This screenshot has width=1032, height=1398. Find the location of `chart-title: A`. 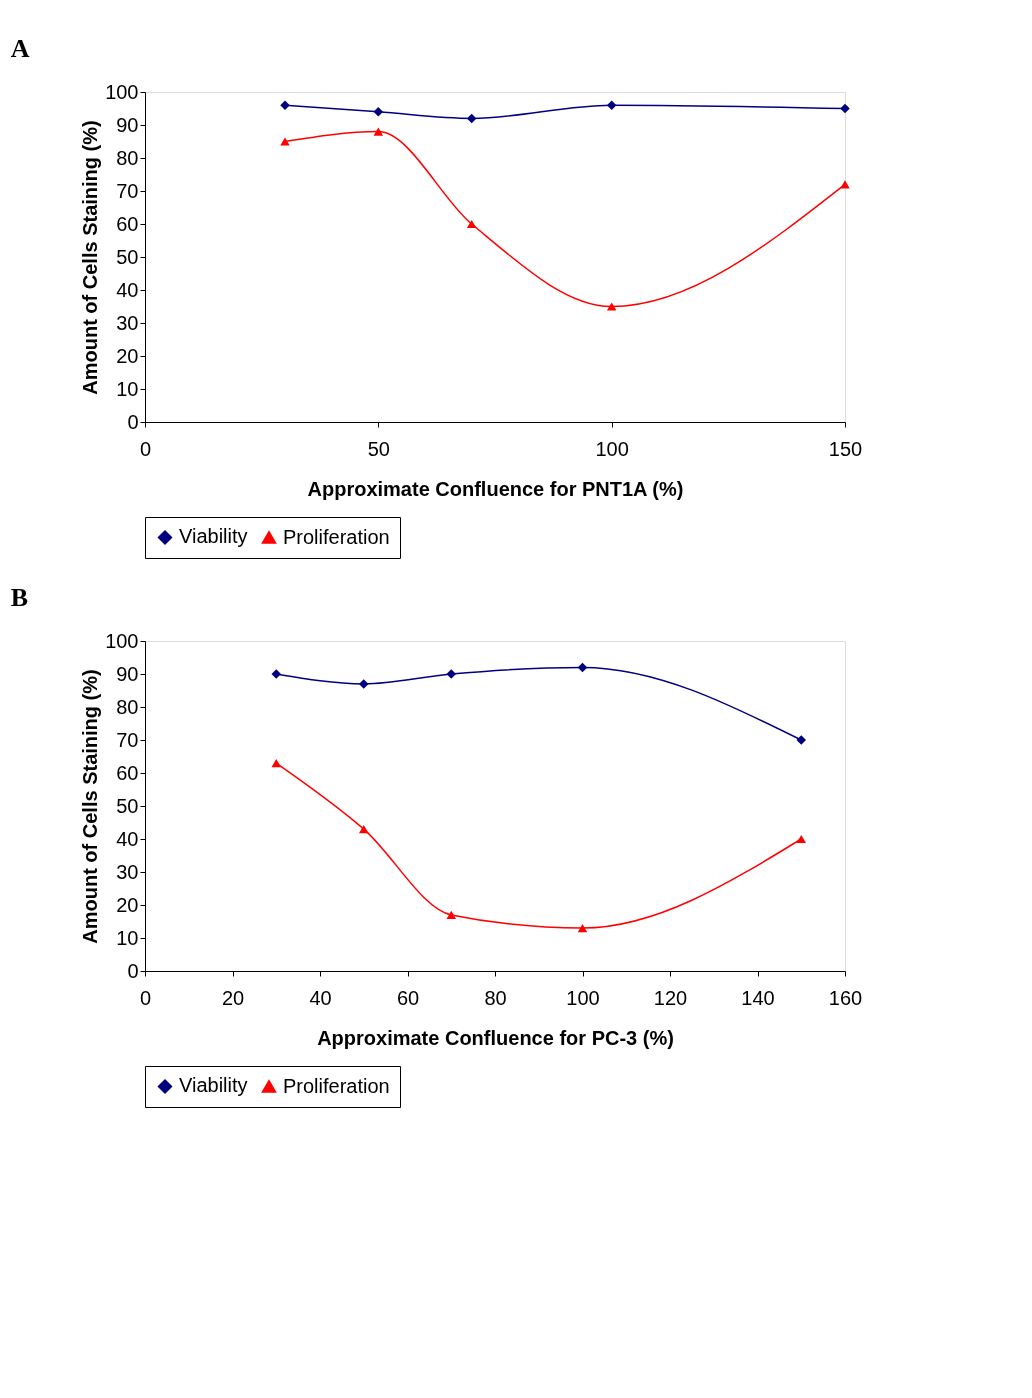

chart-title: A is located at coordinates (20, 48).